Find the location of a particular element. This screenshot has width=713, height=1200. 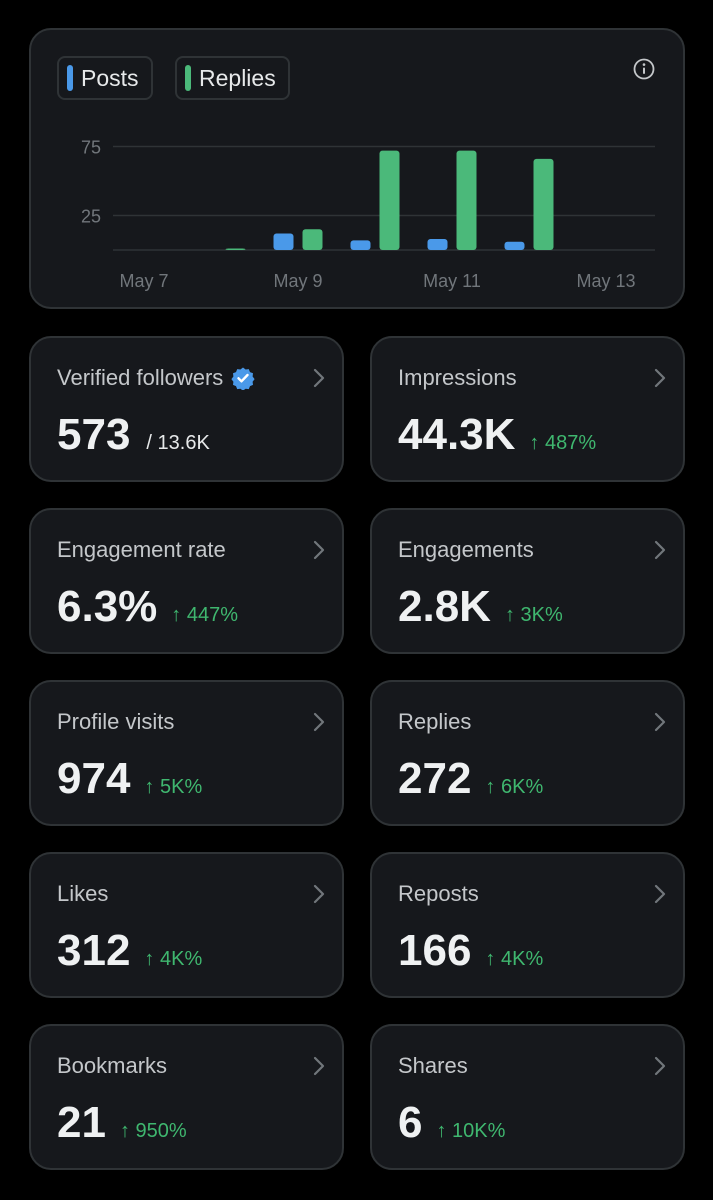

bar-chart: 25 75 May 7 May 9 May 11 May 13 is located at coordinates (368, 214).